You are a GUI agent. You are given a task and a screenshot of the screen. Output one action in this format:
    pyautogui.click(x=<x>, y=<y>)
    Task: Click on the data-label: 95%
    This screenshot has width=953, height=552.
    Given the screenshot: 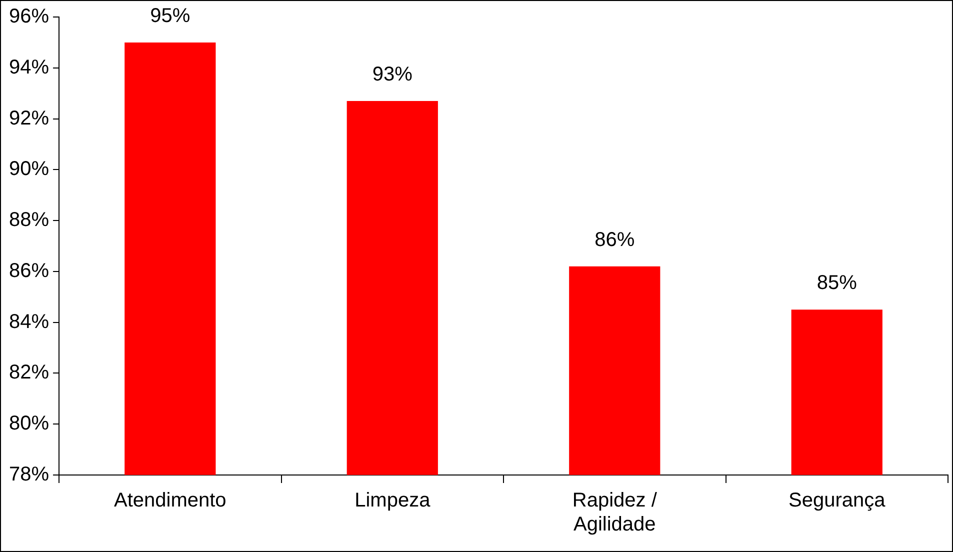 What is the action you would take?
    pyautogui.click(x=170, y=15)
    